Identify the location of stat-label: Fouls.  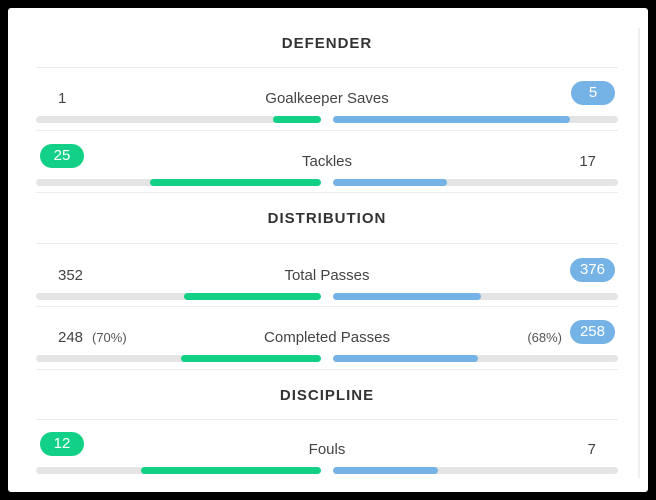
(327, 449).